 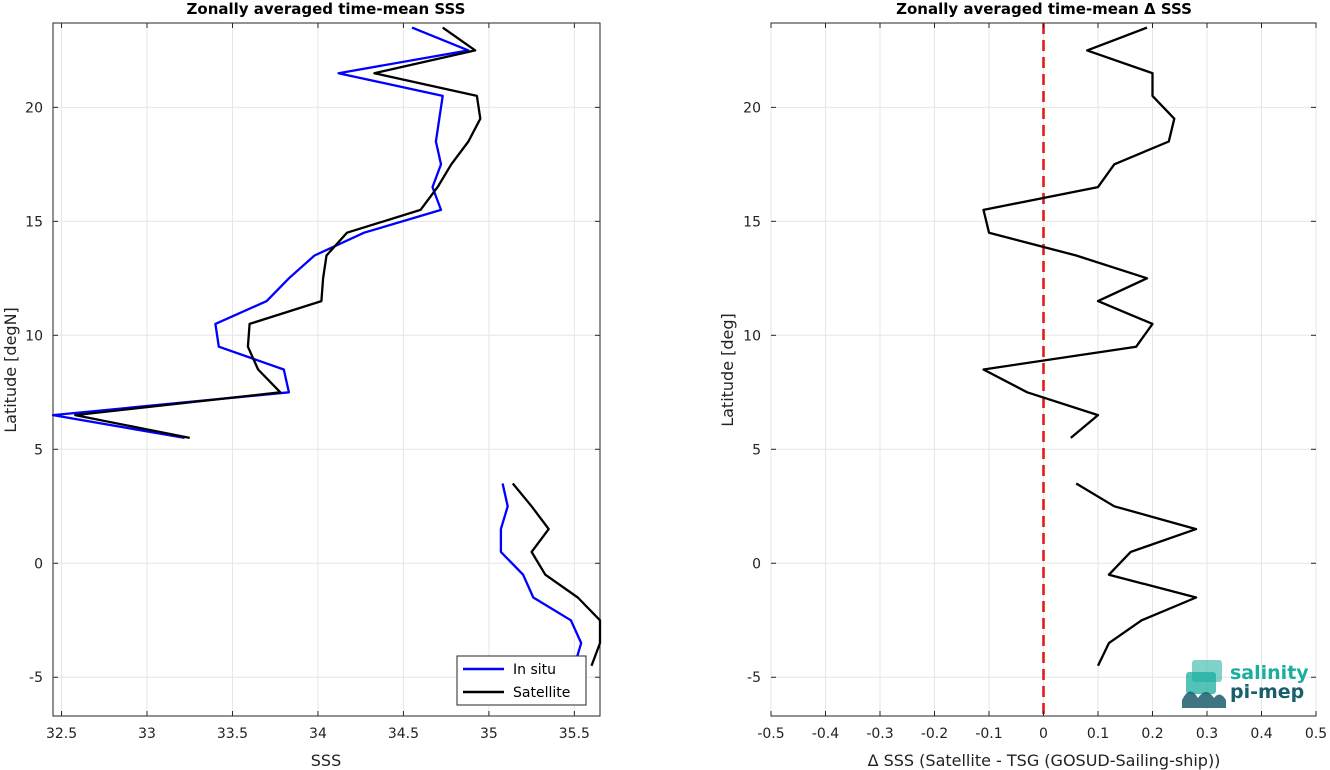 What do you see at coordinates (574, 734) in the screenshot?
I see `sss-x-tick-label: 35.5` at bounding box center [574, 734].